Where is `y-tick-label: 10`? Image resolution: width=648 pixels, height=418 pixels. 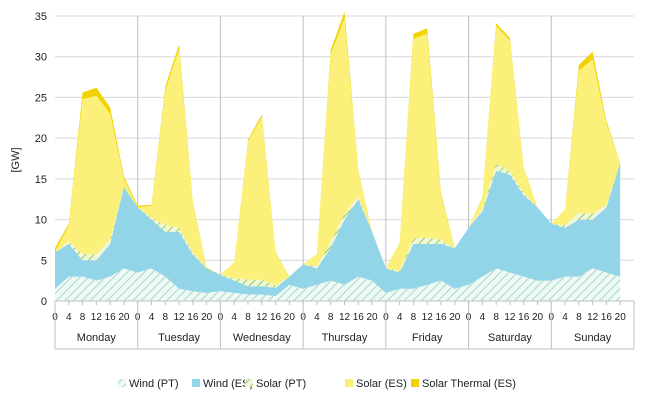
y-tick-label: 10 is located at coordinates (41, 221).